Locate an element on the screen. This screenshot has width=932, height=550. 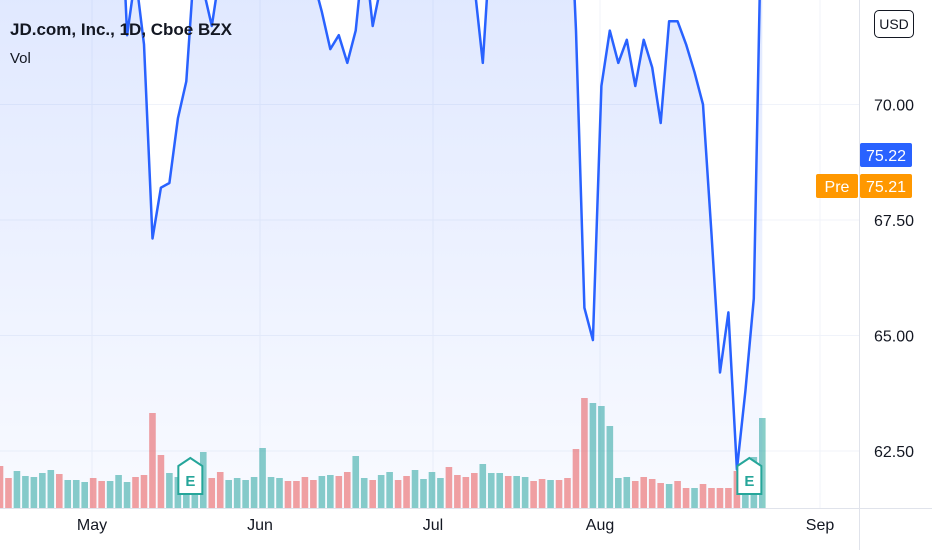
y-tick-label: 65.00 is located at coordinates (894, 337).